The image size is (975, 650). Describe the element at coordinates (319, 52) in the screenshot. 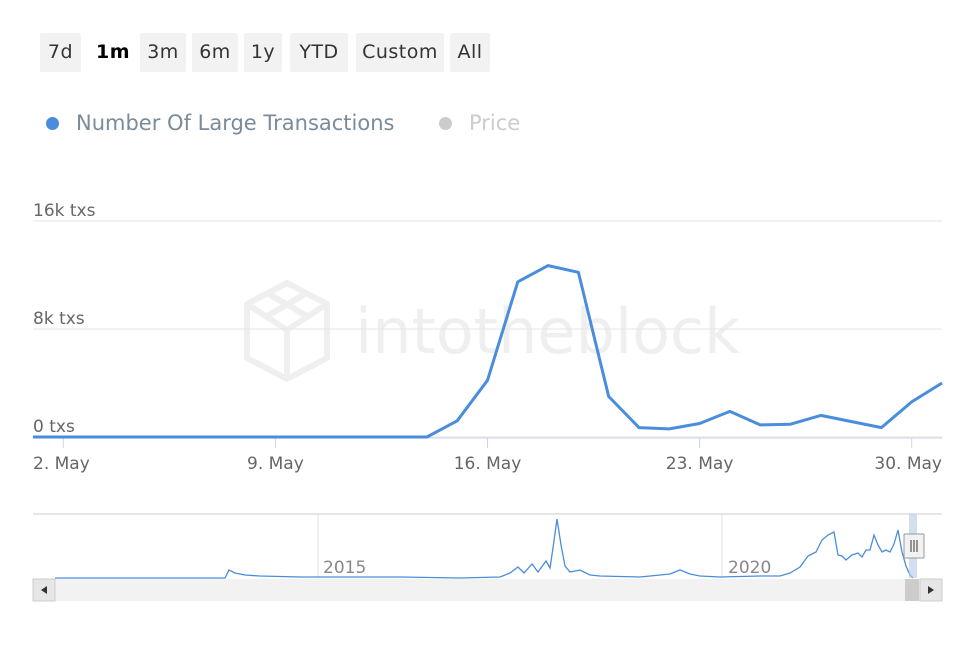

I see `range-button-ytd: YTD` at that location.